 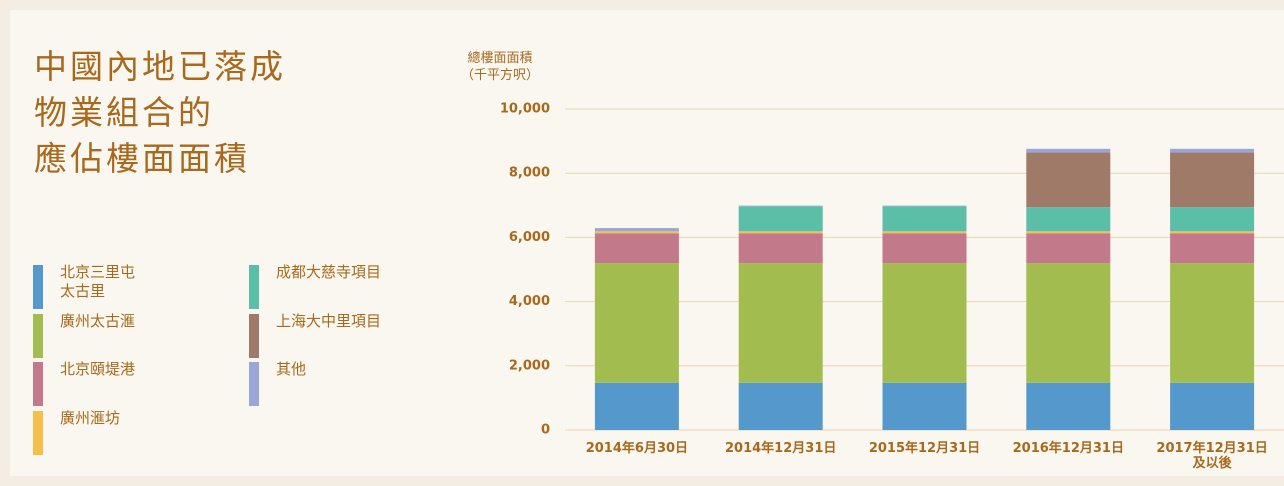 I want to click on legend-label: 成都大慈寺項目, so click(x=329, y=272).